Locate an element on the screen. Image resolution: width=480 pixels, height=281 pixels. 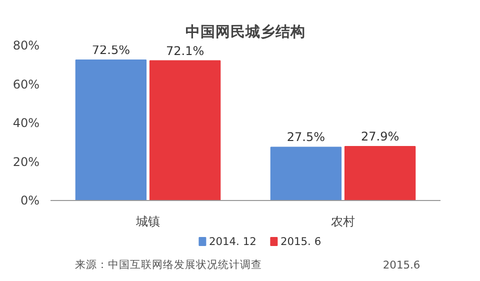
legend-label: 2015. 6 is located at coordinates (301, 241).